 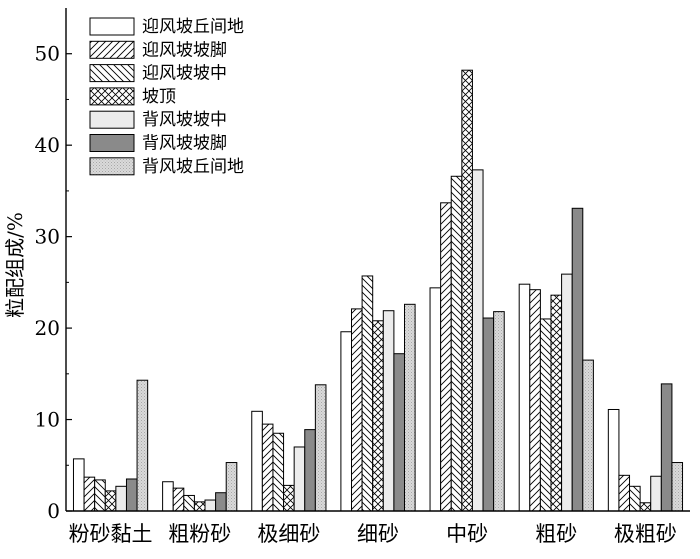 What do you see at coordinates (184, 50) in the screenshot?
I see `legend-label: 迎风坡坡脚` at bounding box center [184, 50].